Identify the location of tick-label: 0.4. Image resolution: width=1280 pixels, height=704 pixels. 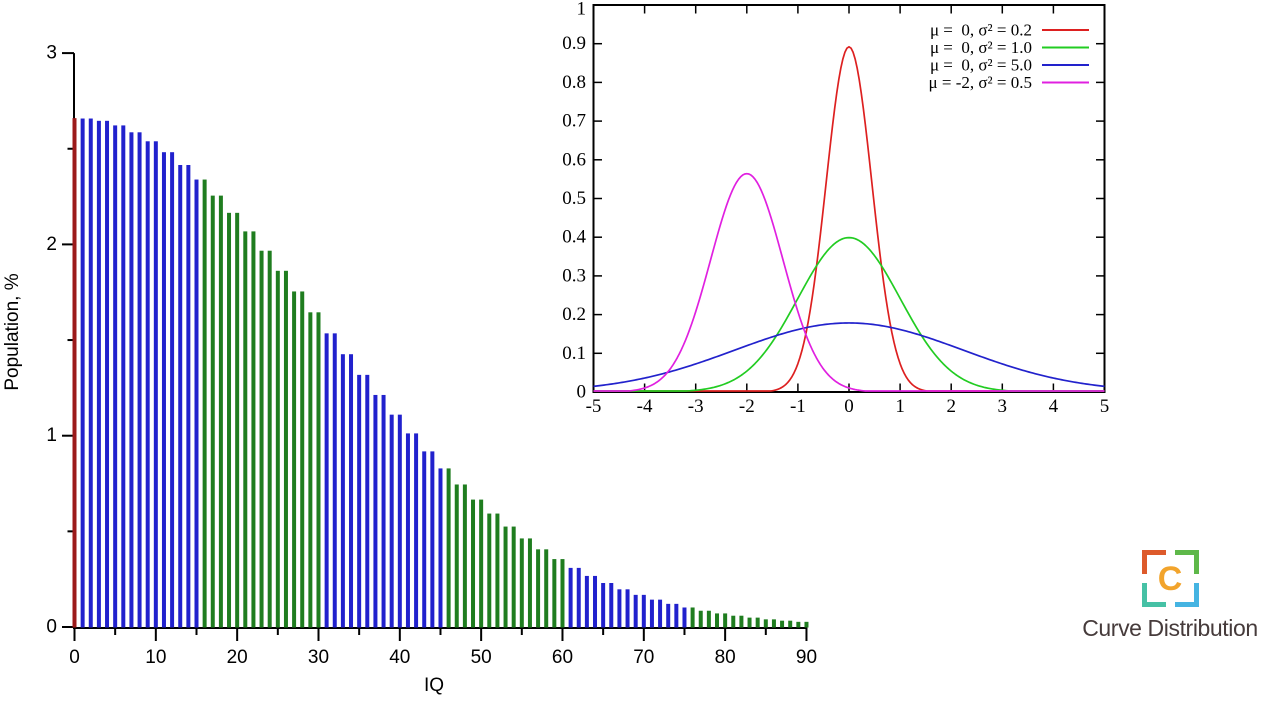
(574, 237).